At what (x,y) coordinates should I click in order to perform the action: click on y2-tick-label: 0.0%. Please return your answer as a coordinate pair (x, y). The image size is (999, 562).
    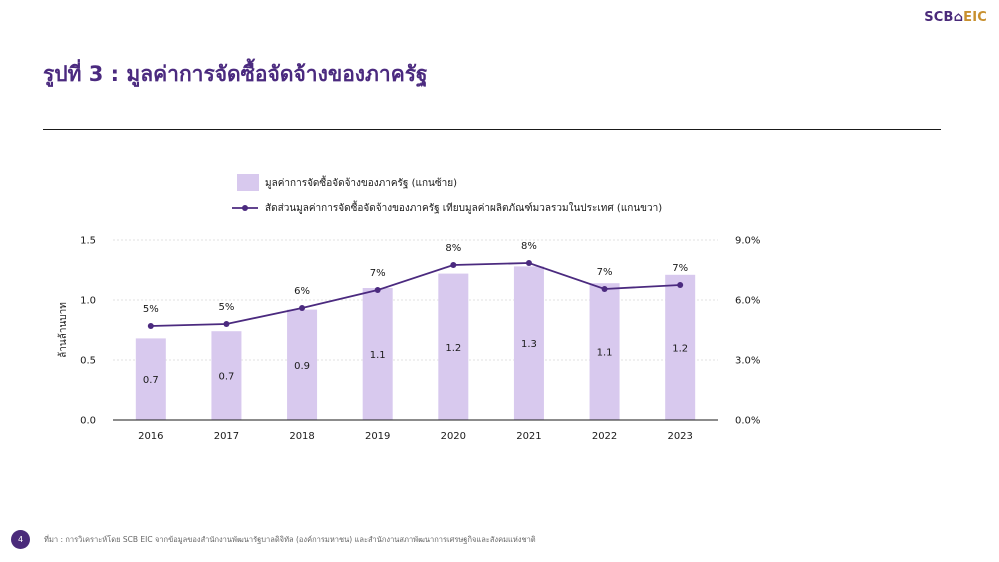
    Looking at the image, I should click on (747, 421).